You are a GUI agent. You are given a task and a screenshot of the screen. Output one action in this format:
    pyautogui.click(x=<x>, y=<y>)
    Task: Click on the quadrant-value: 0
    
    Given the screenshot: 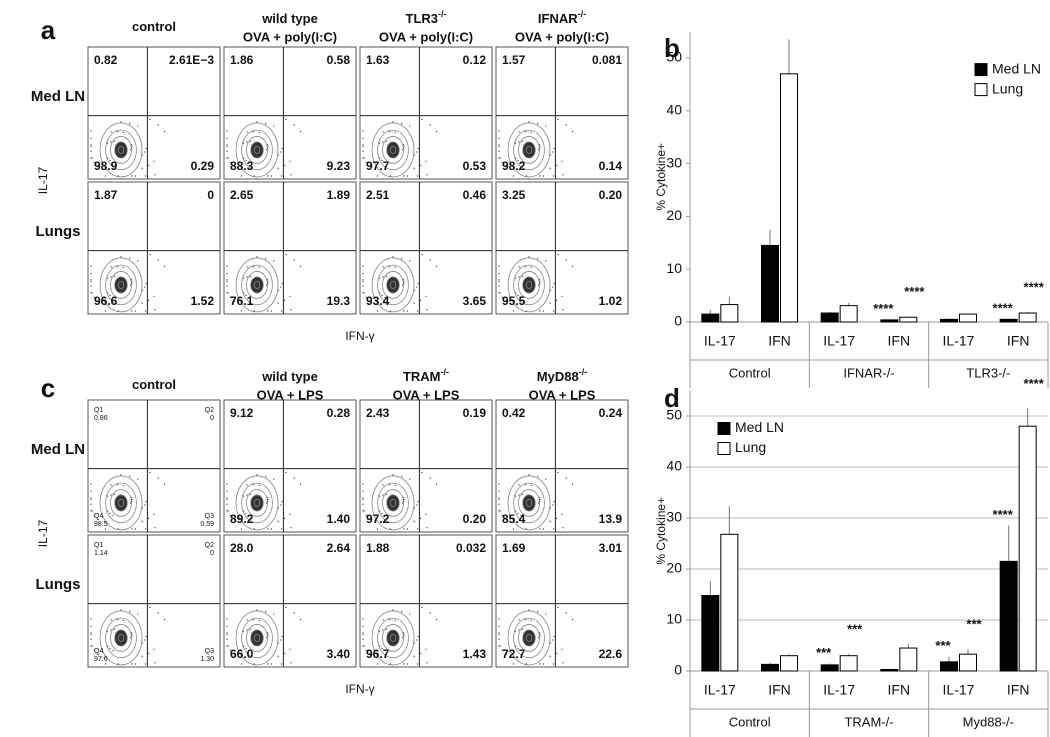 What is the action you would take?
    pyautogui.click(x=212, y=553)
    